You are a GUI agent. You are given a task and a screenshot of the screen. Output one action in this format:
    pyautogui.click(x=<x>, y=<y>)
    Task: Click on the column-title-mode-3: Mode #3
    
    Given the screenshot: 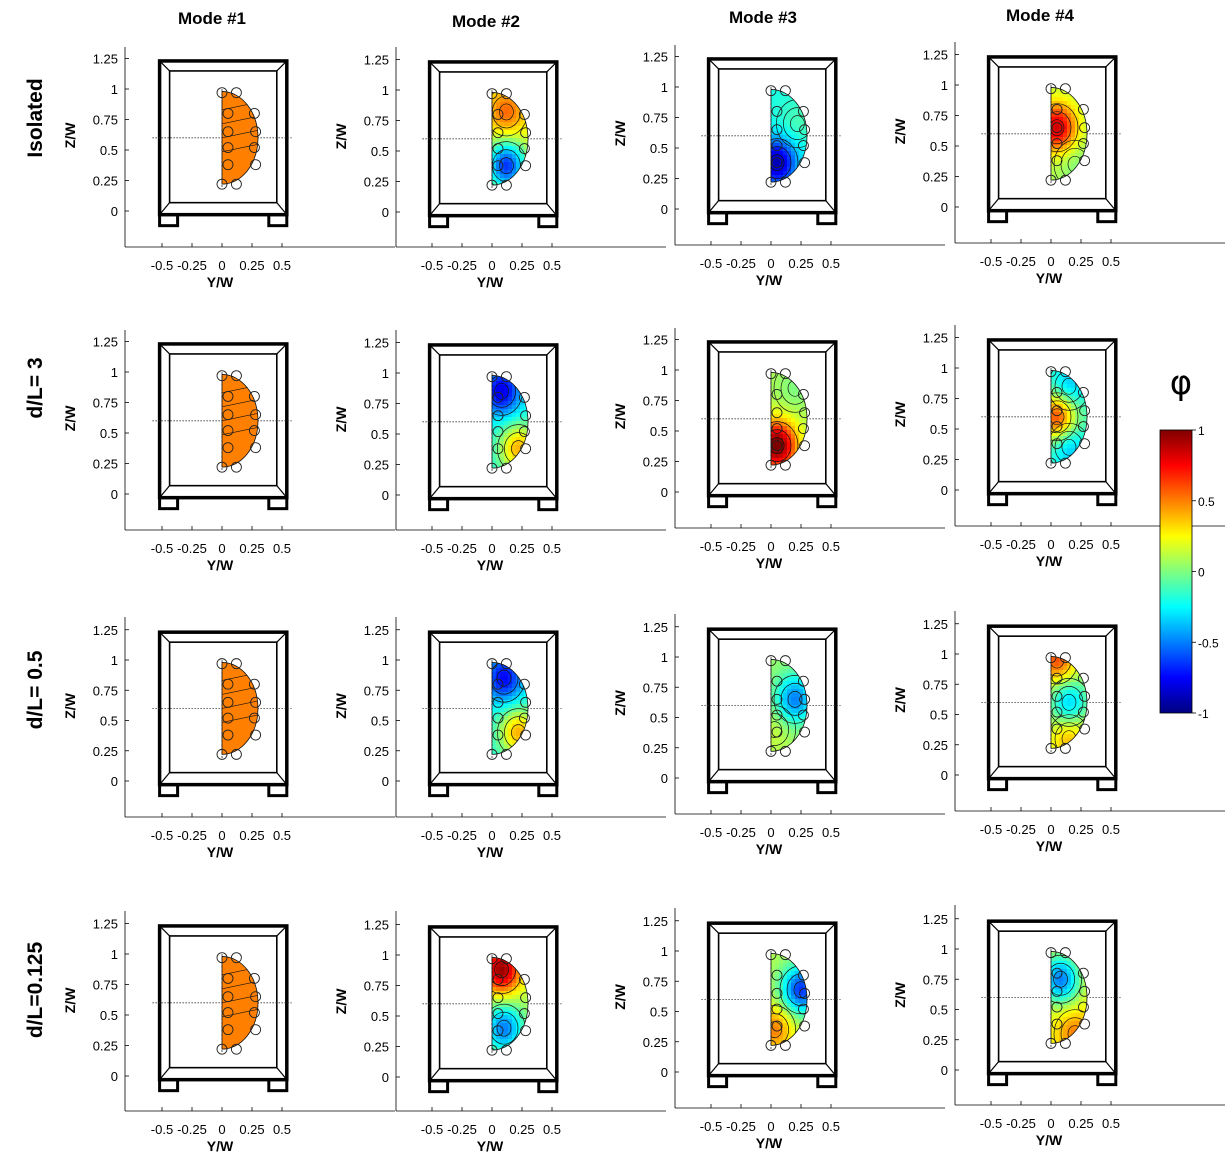 What is the action you would take?
    pyautogui.click(x=763, y=17)
    